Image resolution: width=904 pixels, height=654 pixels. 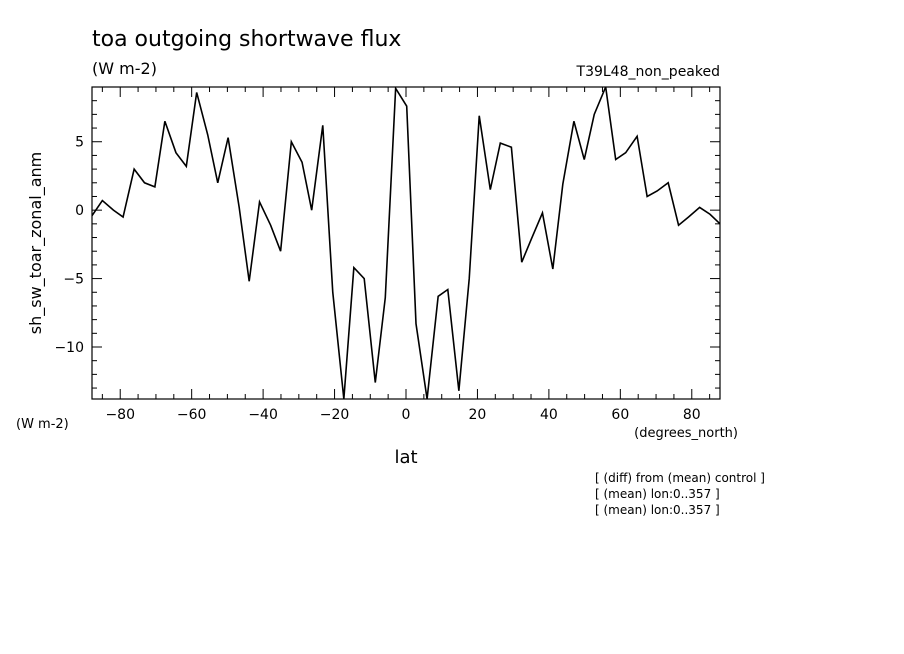 I want to click on chart-units: (W m-2), so click(x=124, y=68).